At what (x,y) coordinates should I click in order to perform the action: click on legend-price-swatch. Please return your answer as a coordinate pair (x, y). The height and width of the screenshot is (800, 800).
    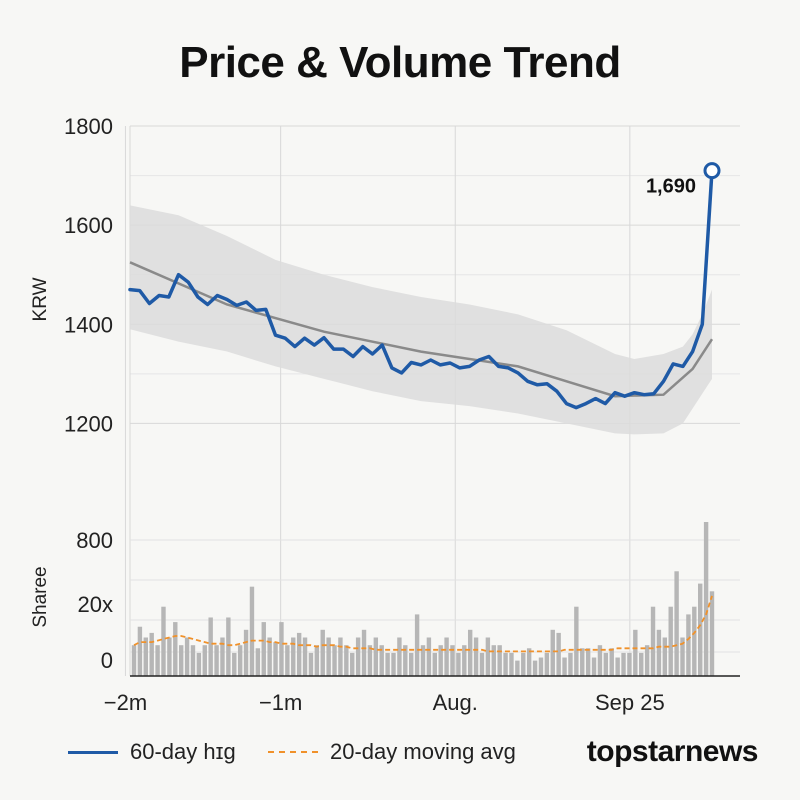
    Looking at the image, I should click on (93, 752).